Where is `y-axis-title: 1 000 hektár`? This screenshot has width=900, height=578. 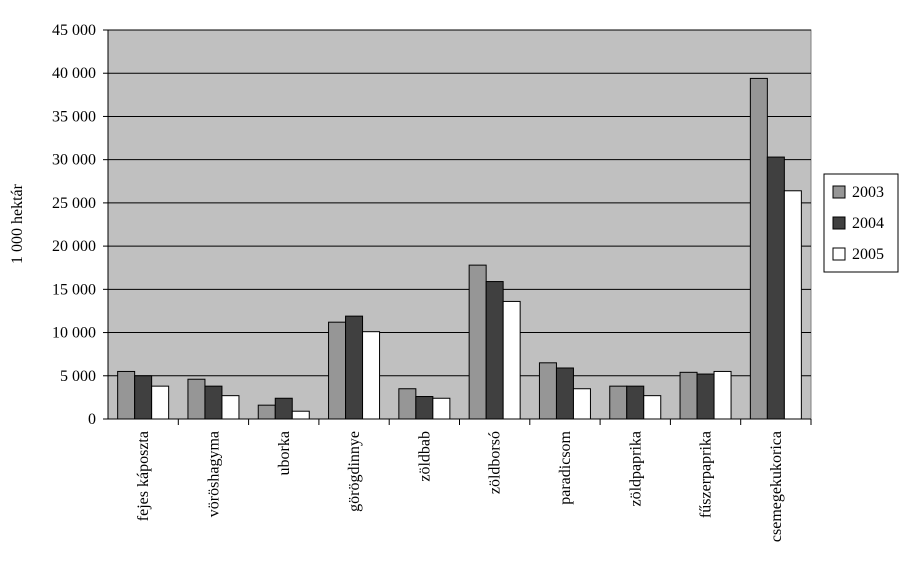 y-axis-title: 1 000 hektár is located at coordinates (17, 223).